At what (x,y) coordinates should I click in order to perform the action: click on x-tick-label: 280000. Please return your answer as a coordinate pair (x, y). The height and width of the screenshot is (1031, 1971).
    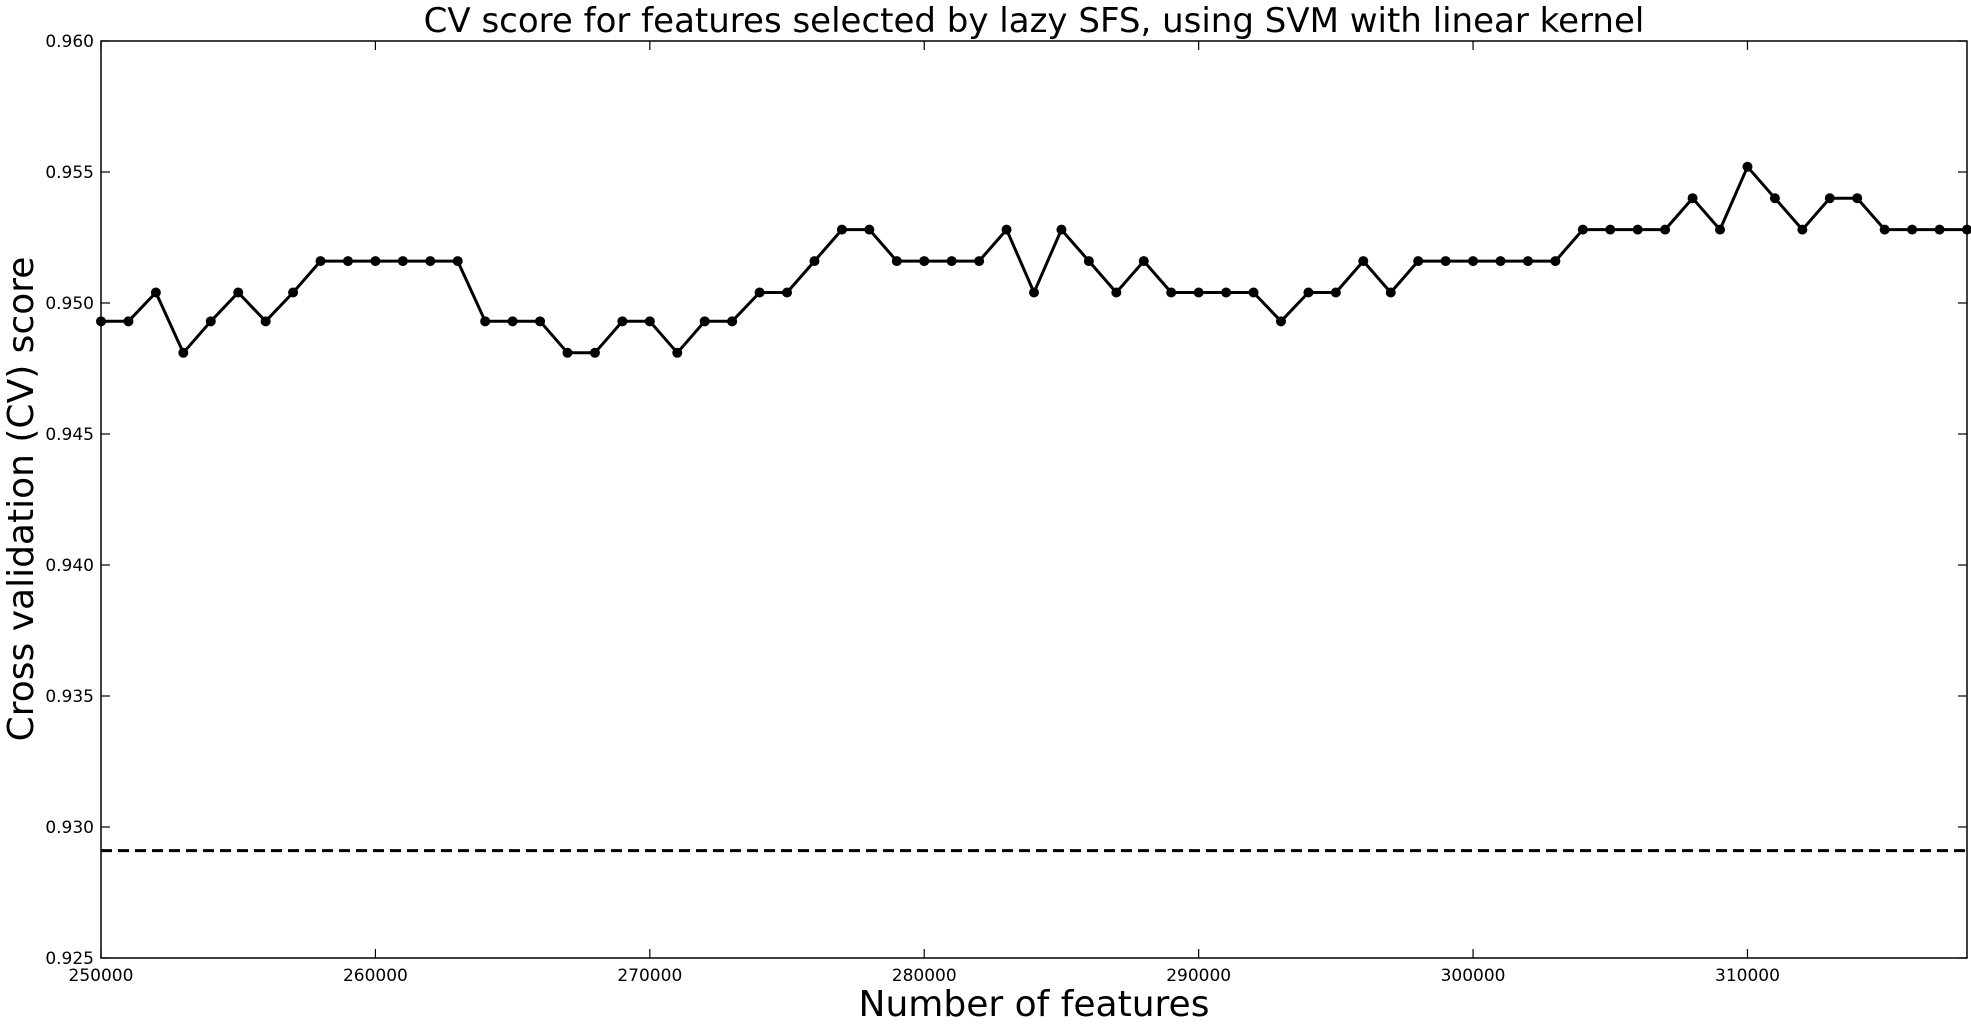
    Looking at the image, I should click on (924, 976).